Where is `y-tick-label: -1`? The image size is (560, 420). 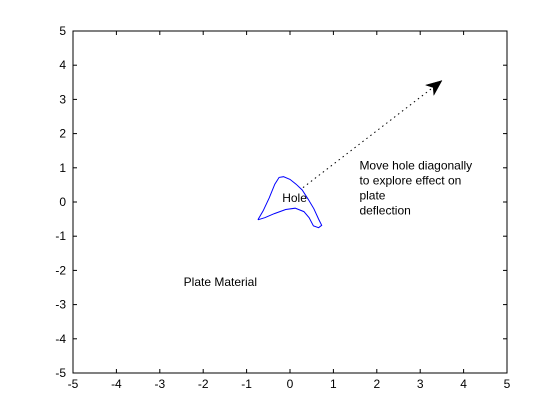 y-tick-label: -1 is located at coordinates (60, 236).